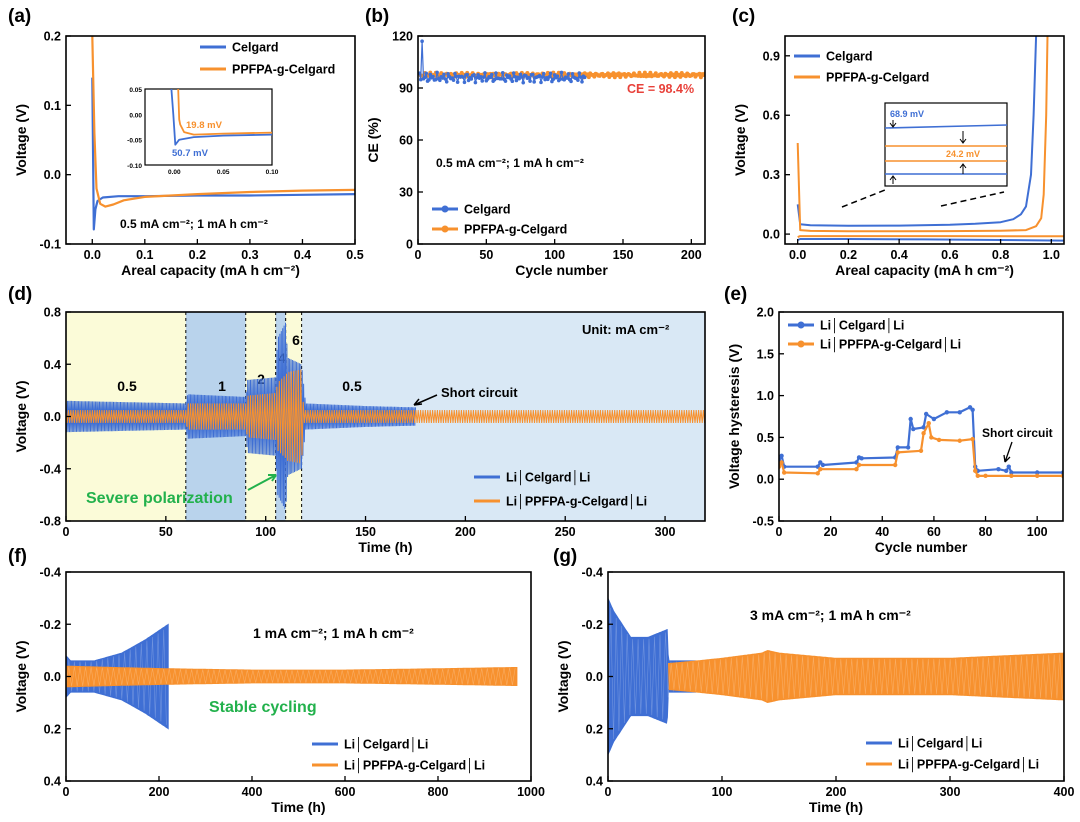 This screenshot has height=822, width=1080. I want to click on x-tick-label: 50, so click(166, 532).